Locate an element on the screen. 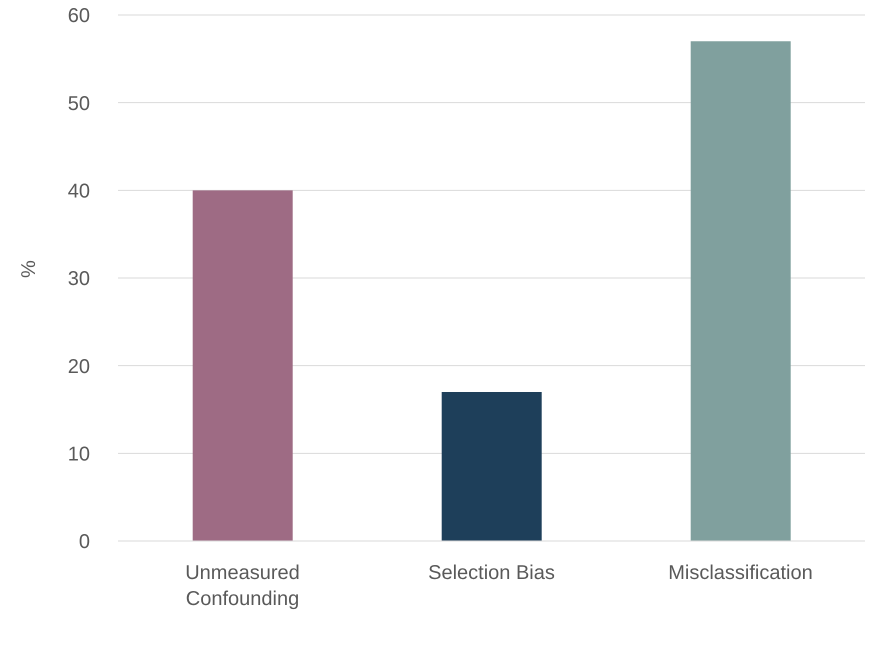 Image resolution: width=891 pixels, height=649 pixels. y-tick-label: 40 is located at coordinates (79, 191).